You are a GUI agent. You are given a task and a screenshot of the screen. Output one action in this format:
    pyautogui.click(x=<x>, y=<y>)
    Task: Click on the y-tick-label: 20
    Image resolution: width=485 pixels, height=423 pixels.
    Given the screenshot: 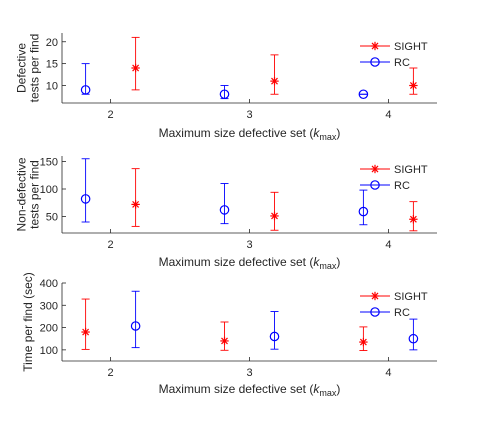 What is the action you would take?
    pyautogui.click(x=52, y=43)
    